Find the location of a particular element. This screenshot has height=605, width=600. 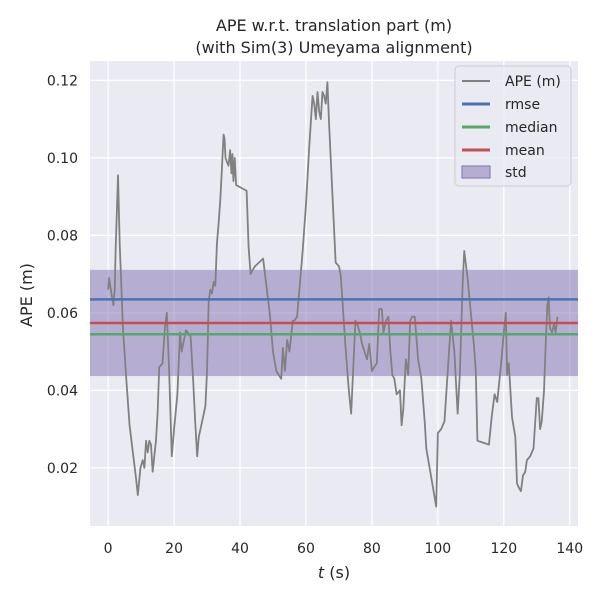

legend-median-label: median is located at coordinates (531, 128).